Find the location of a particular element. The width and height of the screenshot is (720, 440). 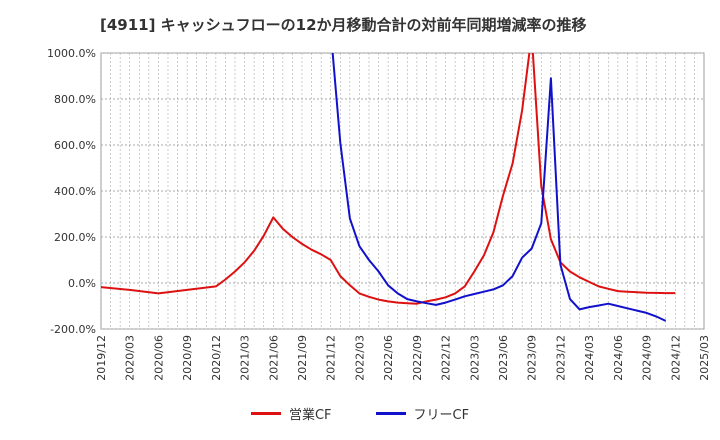

x-tick-label: 2024/06 is located at coordinates (618, 358).